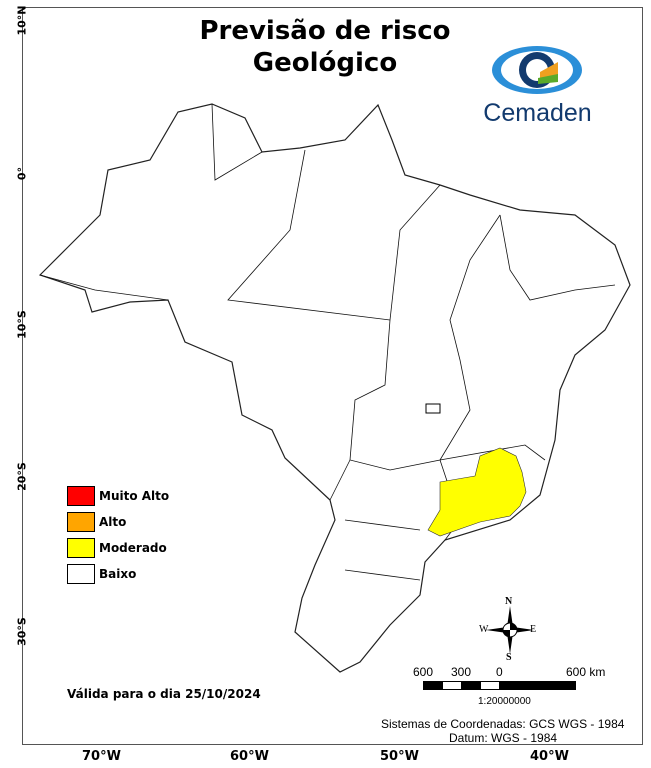  What do you see at coordinates (499, 685) in the screenshot?
I see `scale-bar` at bounding box center [499, 685].